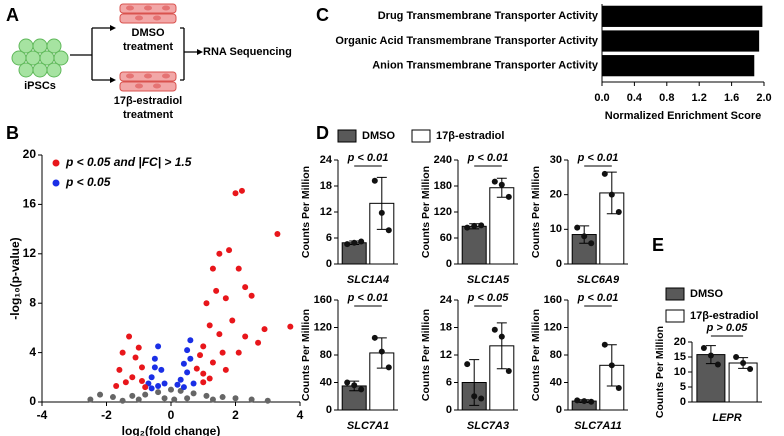 The height and width of the screenshot is (436, 784). What do you see at coordinates (488, 280) in the screenshot?
I see `category-label: SLC1A5` at bounding box center [488, 280].